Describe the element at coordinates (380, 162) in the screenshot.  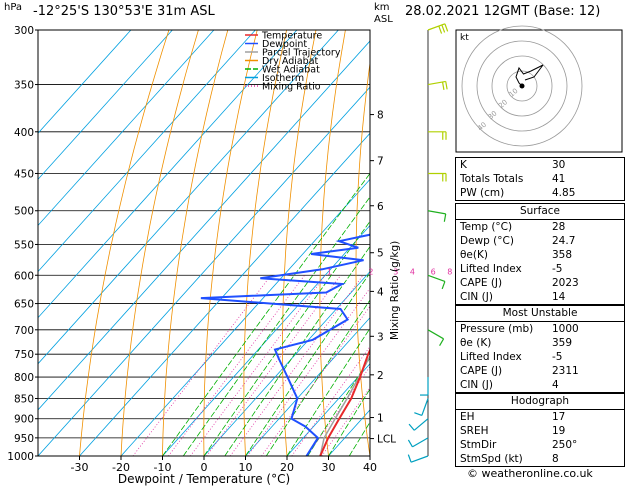
I see `km-tick-label: 7` at that location.